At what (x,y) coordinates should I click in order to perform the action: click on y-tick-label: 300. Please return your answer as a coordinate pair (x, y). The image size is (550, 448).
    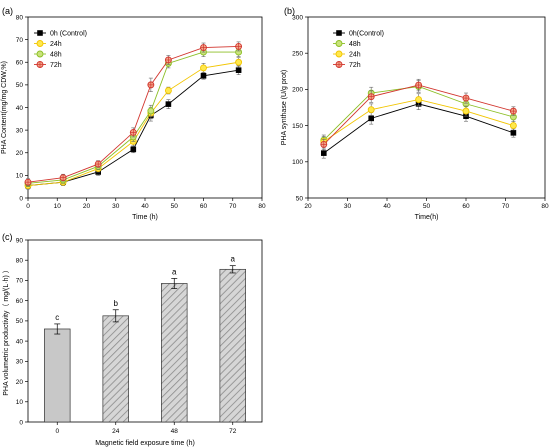
    Looking at the image, I should click on (297, 17).